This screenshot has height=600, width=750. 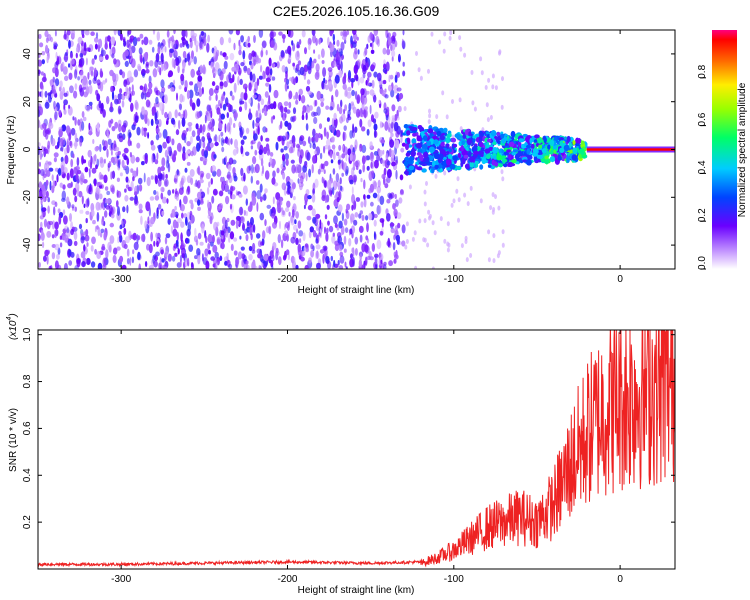 I want to click on snr-multiplier-exp: 4, so click(x=9, y=319).